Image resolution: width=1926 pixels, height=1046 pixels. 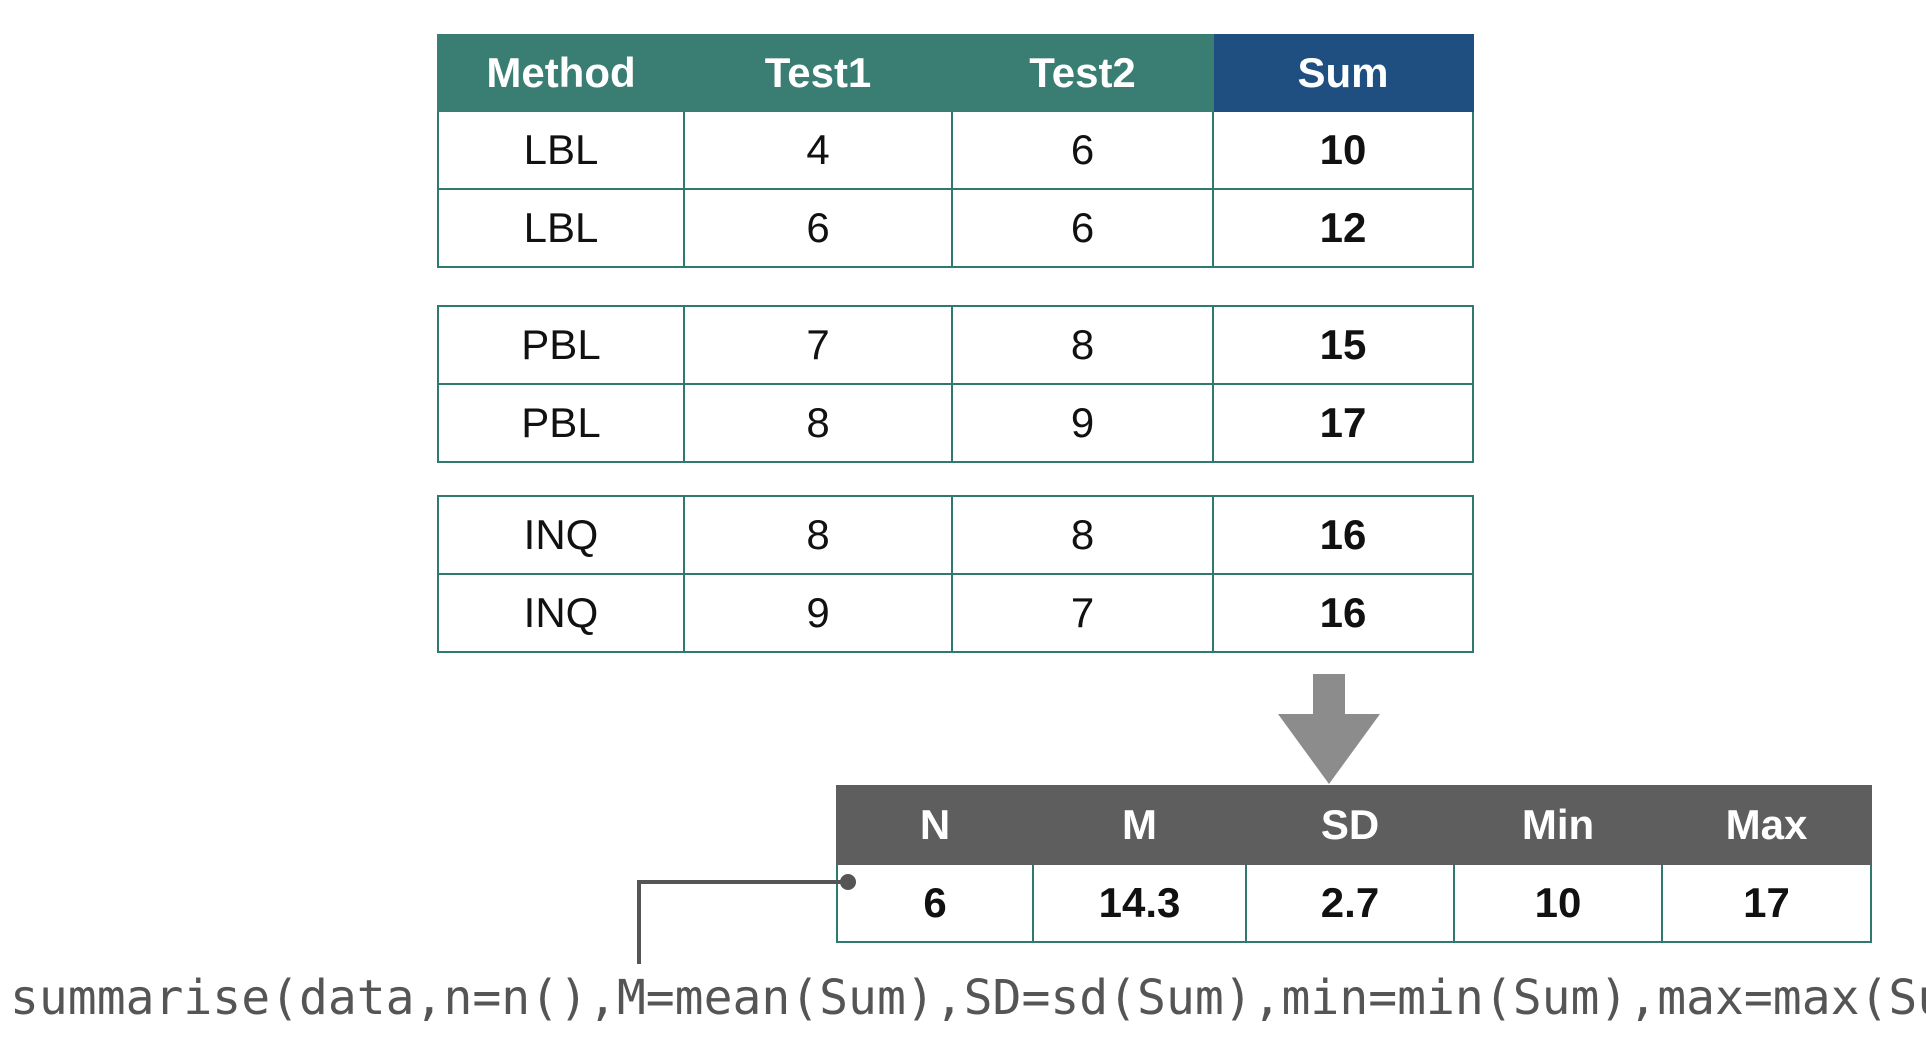 I want to click on summary-value-n: 6, so click(x=935, y=903).